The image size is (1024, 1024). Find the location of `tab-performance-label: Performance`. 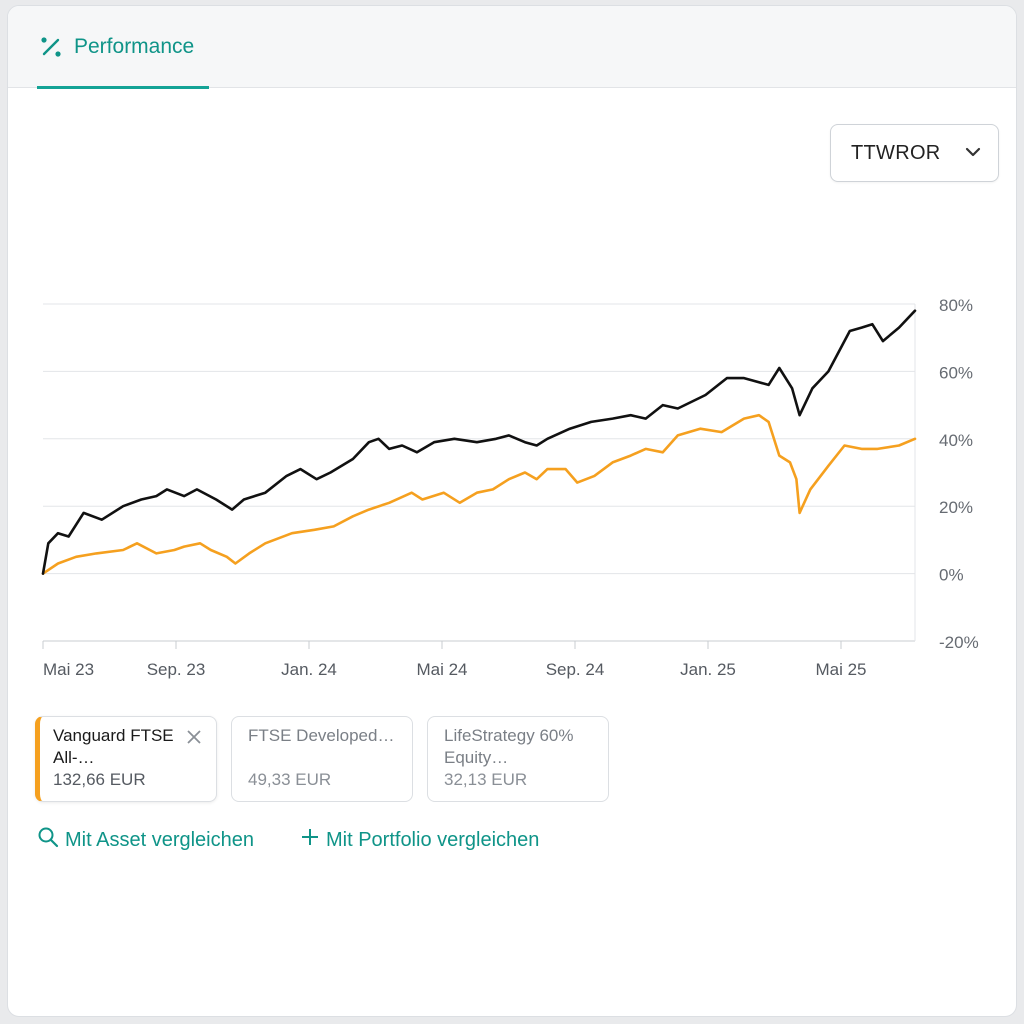

tab-performance-label: Performance is located at coordinates (134, 46).